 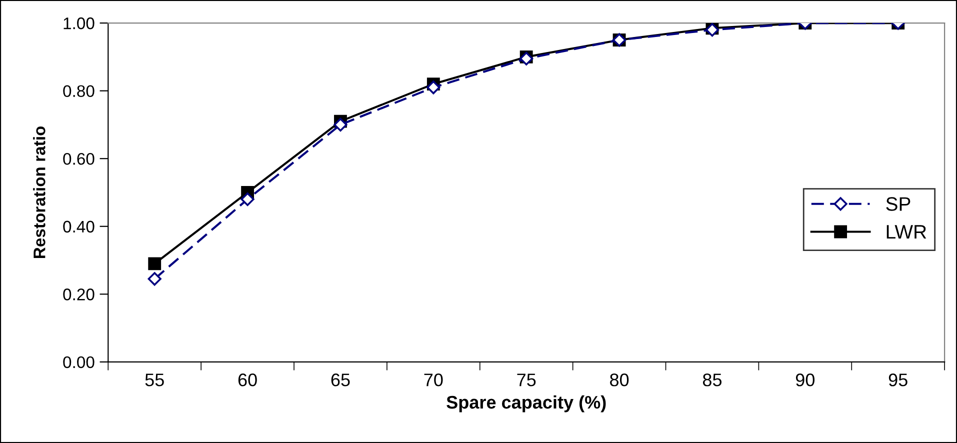 What do you see at coordinates (78, 362) in the screenshot?
I see `y-tick-label: 0.00` at bounding box center [78, 362].